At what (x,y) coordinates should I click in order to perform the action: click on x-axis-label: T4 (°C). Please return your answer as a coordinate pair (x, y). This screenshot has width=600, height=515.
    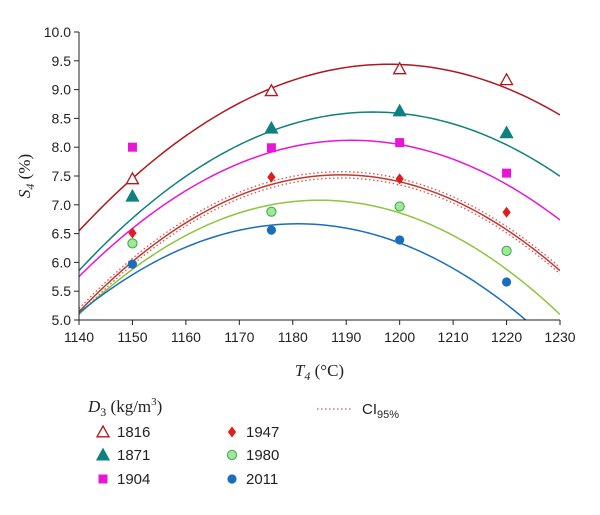
    Looking at the image, I should click on (319, 372).